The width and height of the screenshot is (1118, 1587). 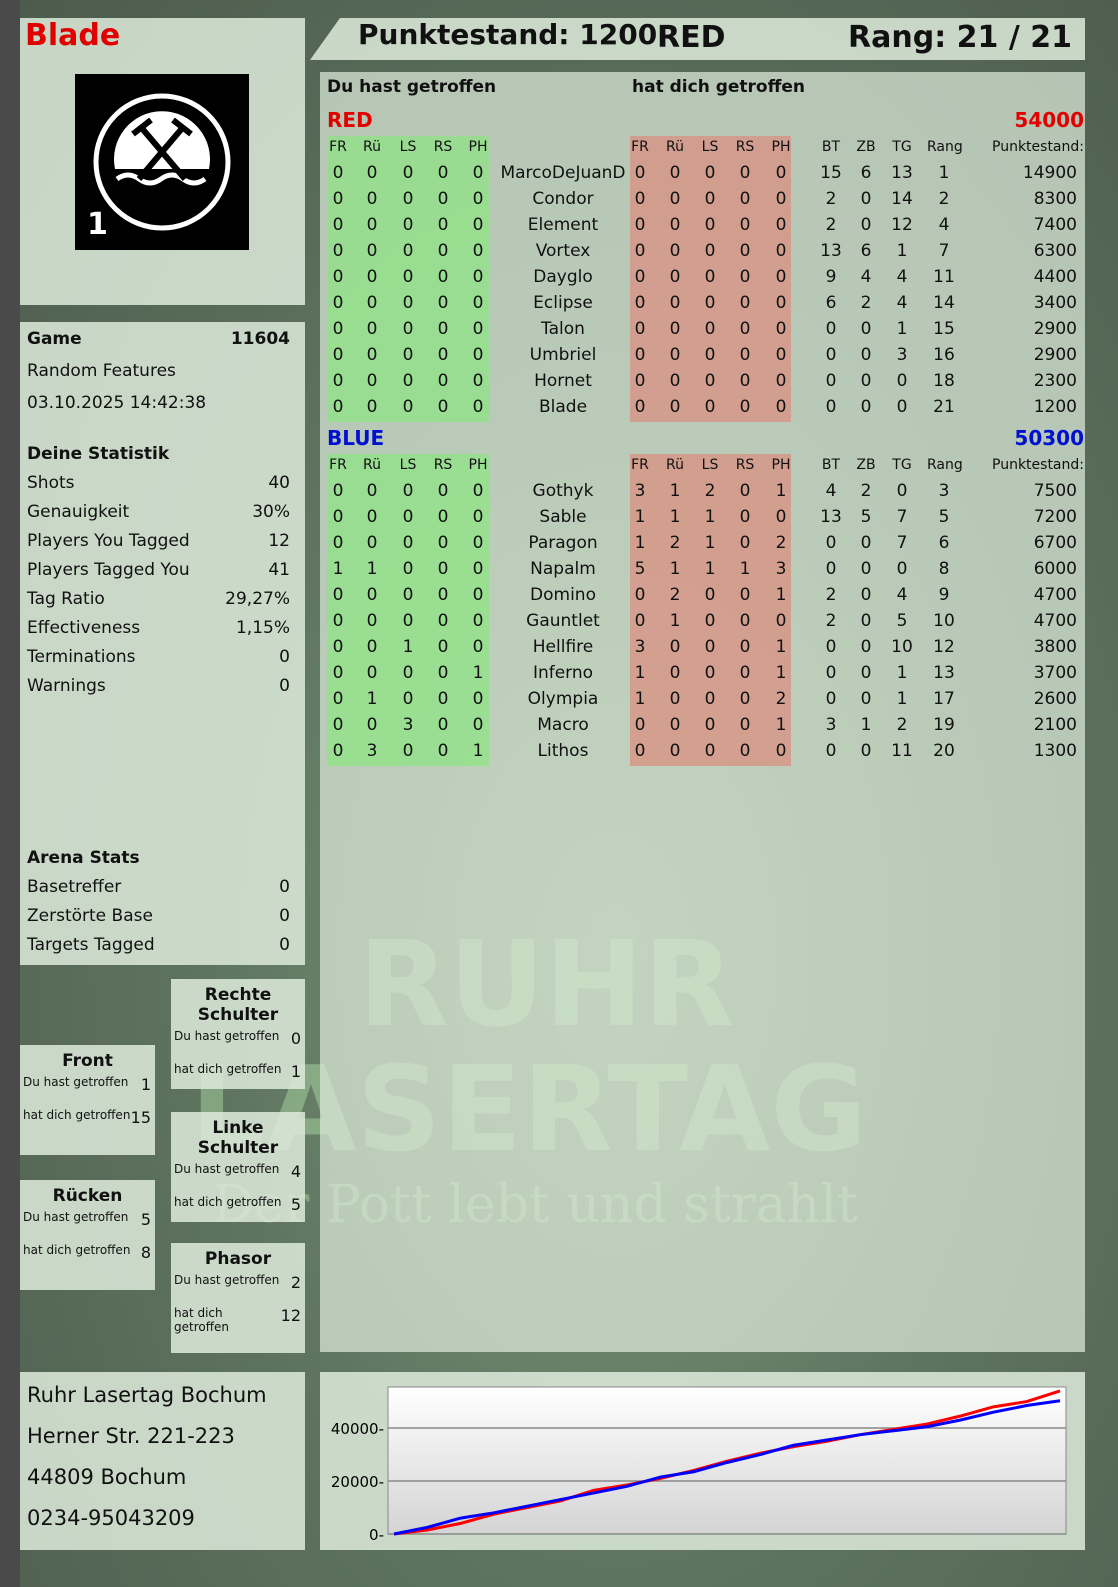 What do you see at coordinates (290, 1315) in the screenshot?
I see `zone-hit-you-value: 12` at bounding box center [290, 1315].